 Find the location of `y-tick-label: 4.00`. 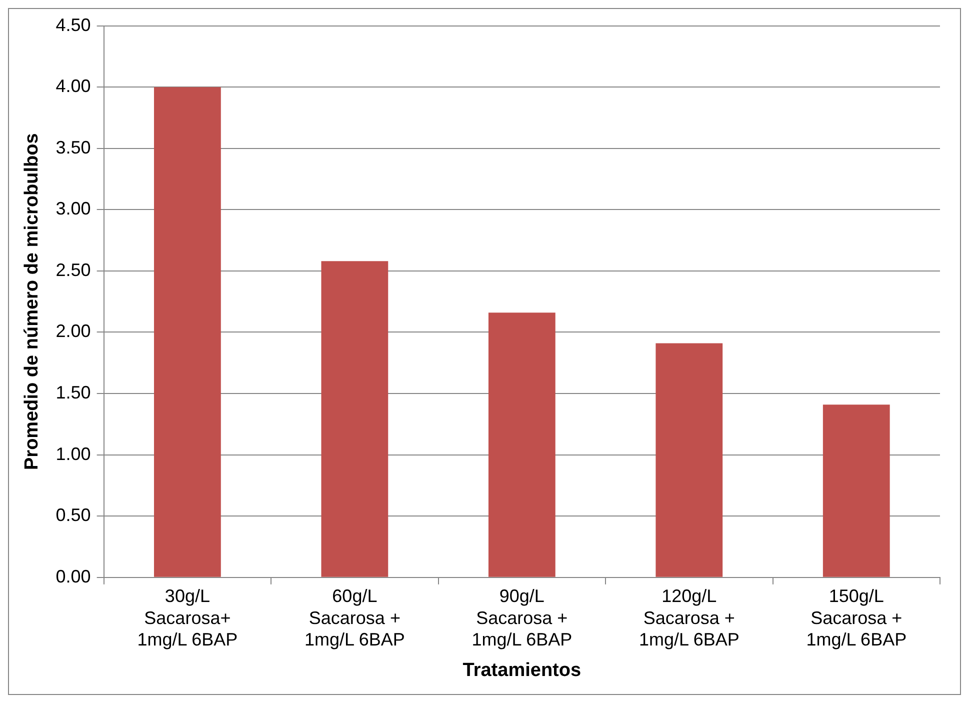

y-tick-label: 4.00 is located at coordinates (73, 86).